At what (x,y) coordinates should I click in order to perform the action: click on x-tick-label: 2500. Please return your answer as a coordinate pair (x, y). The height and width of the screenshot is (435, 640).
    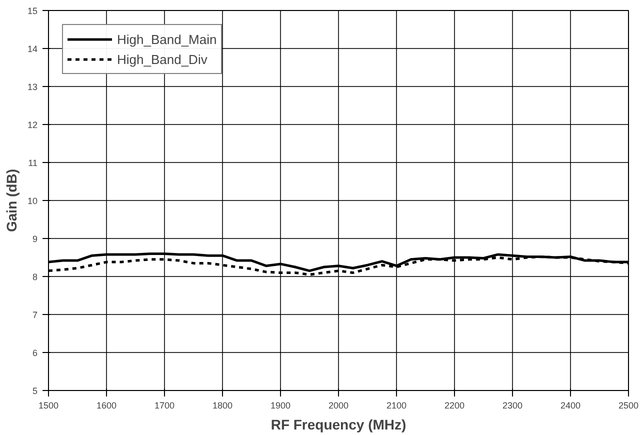
    Looking at the image, I should click on (628, 405).